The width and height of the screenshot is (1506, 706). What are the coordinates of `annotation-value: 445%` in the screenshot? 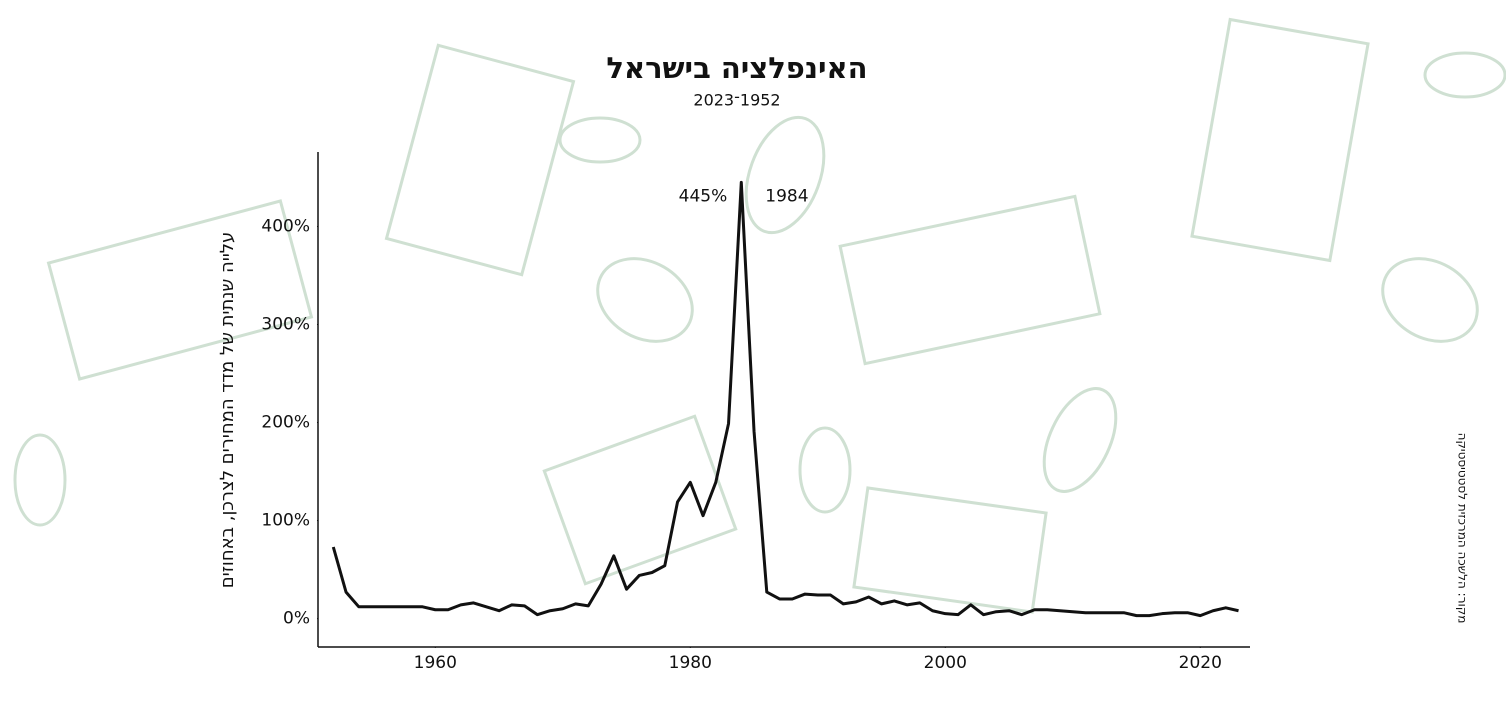 It's located at (703, 196).